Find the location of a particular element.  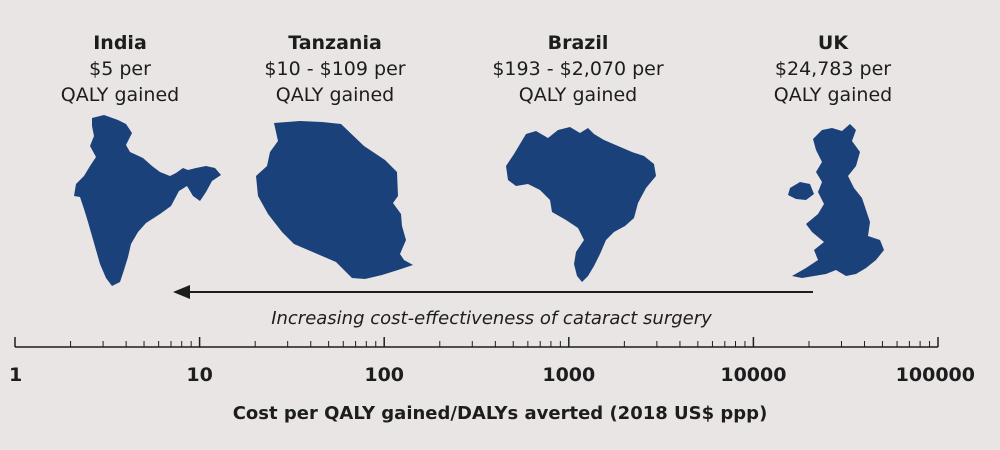

country-name: Brazil is located at coordinates (578, 43).